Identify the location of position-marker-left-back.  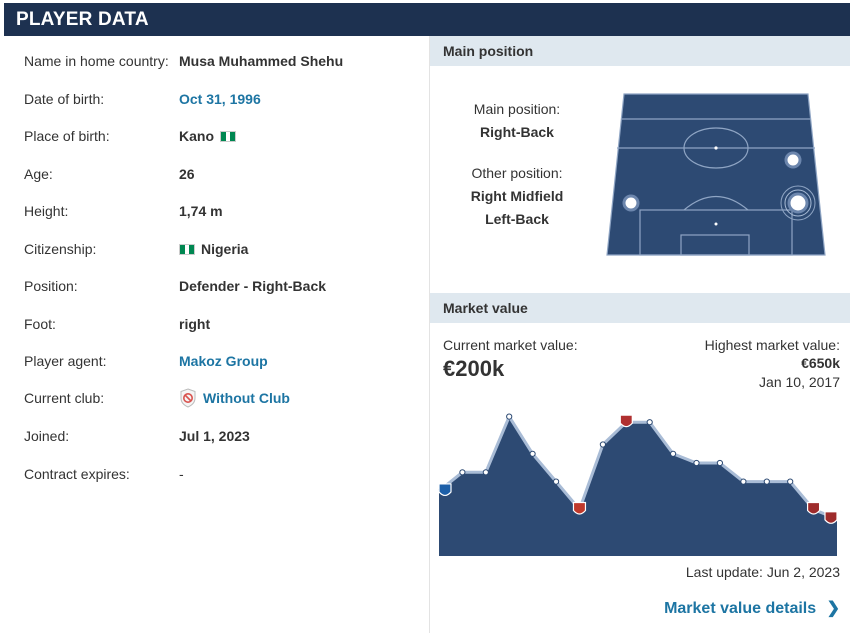
(631, 203).